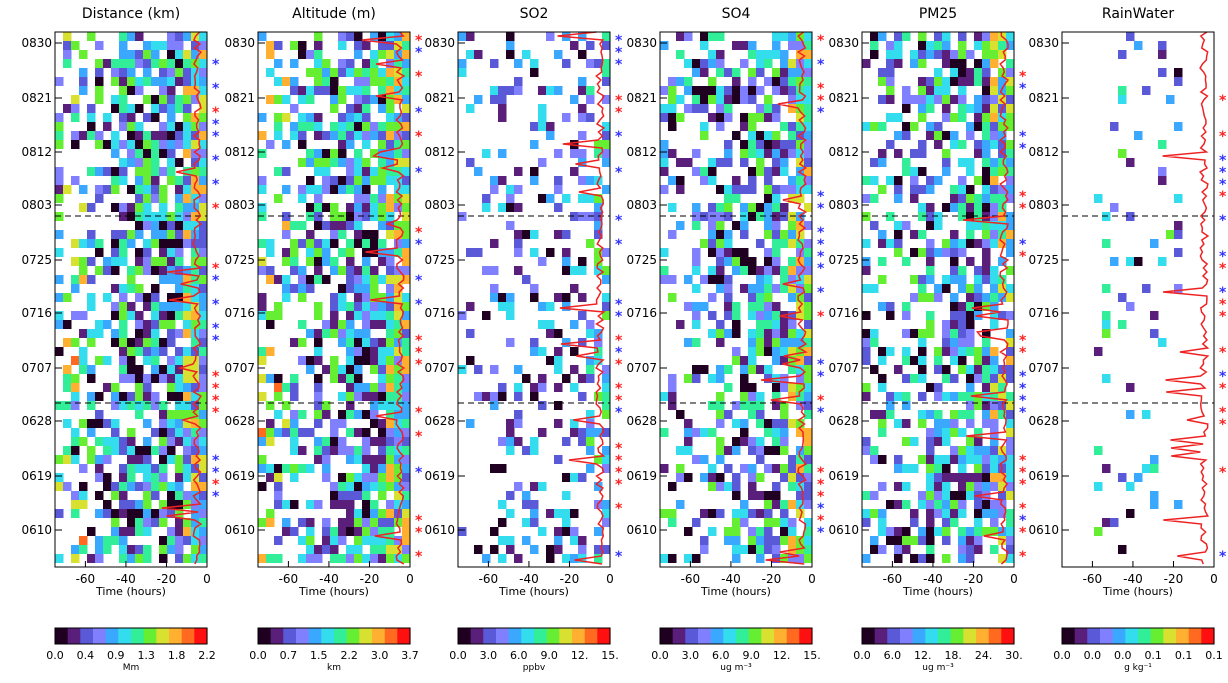 The height and width of the screenshot is (683, 1228). Describe the element at coordinates (1043, 152) in the screenshot. I see `y-tick-label: 0812` at that location.